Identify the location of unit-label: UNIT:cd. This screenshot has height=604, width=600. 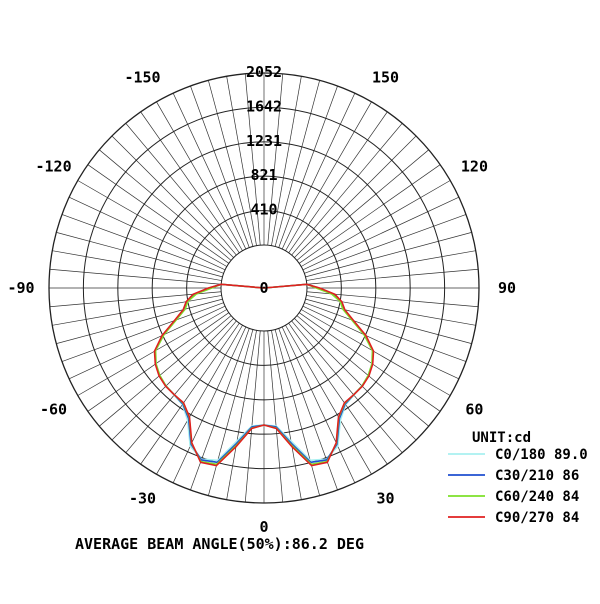
(501, 438).